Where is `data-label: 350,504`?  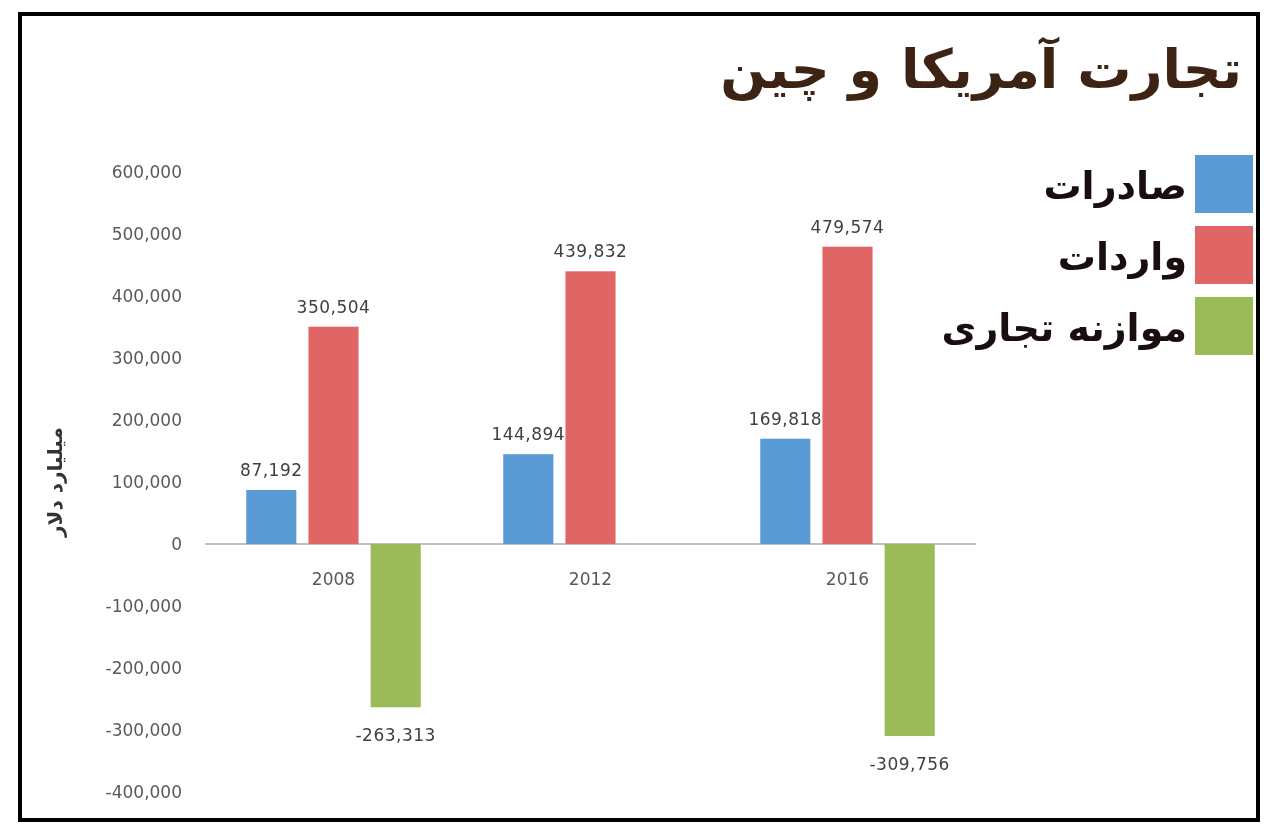 data-label: 350,504 is located at coordinates (333, 306).